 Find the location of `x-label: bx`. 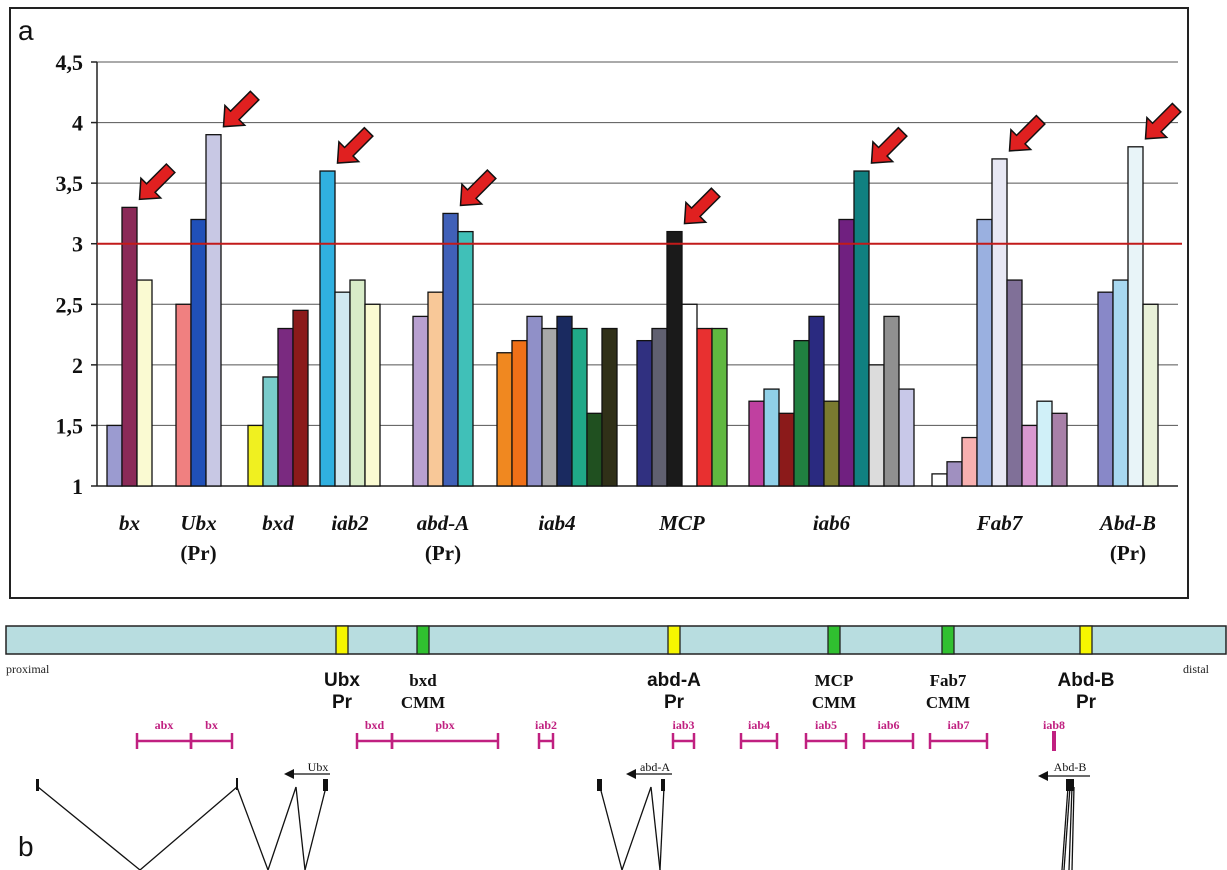

x-label: bx is located at coordinates (129, 523).